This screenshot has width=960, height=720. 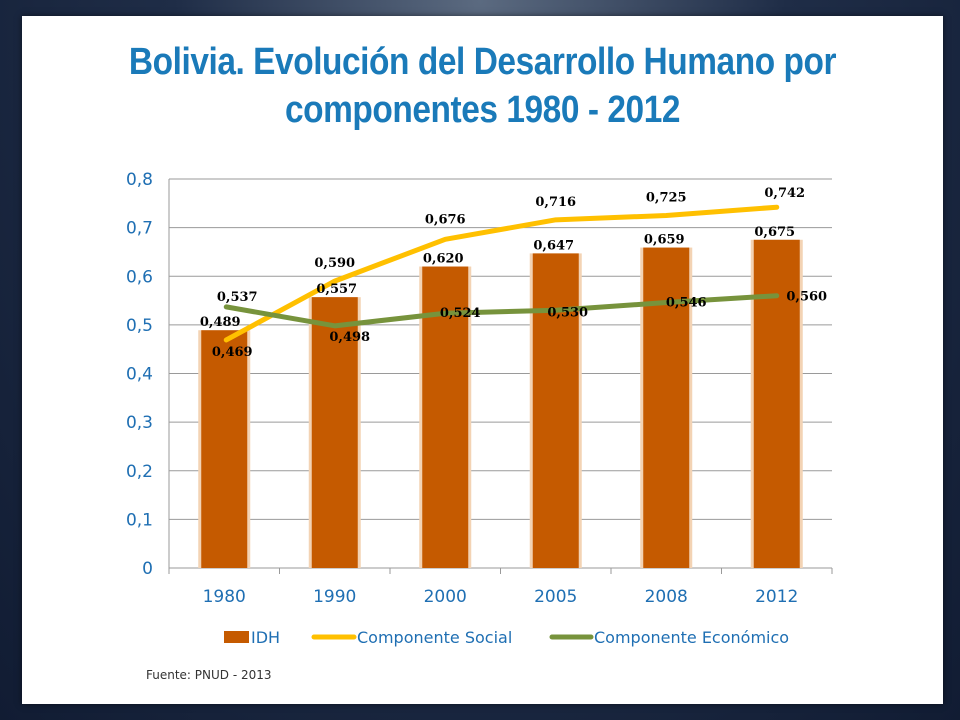 I want to click on economico-data-label: 0,530, so click(x=567, y=312).